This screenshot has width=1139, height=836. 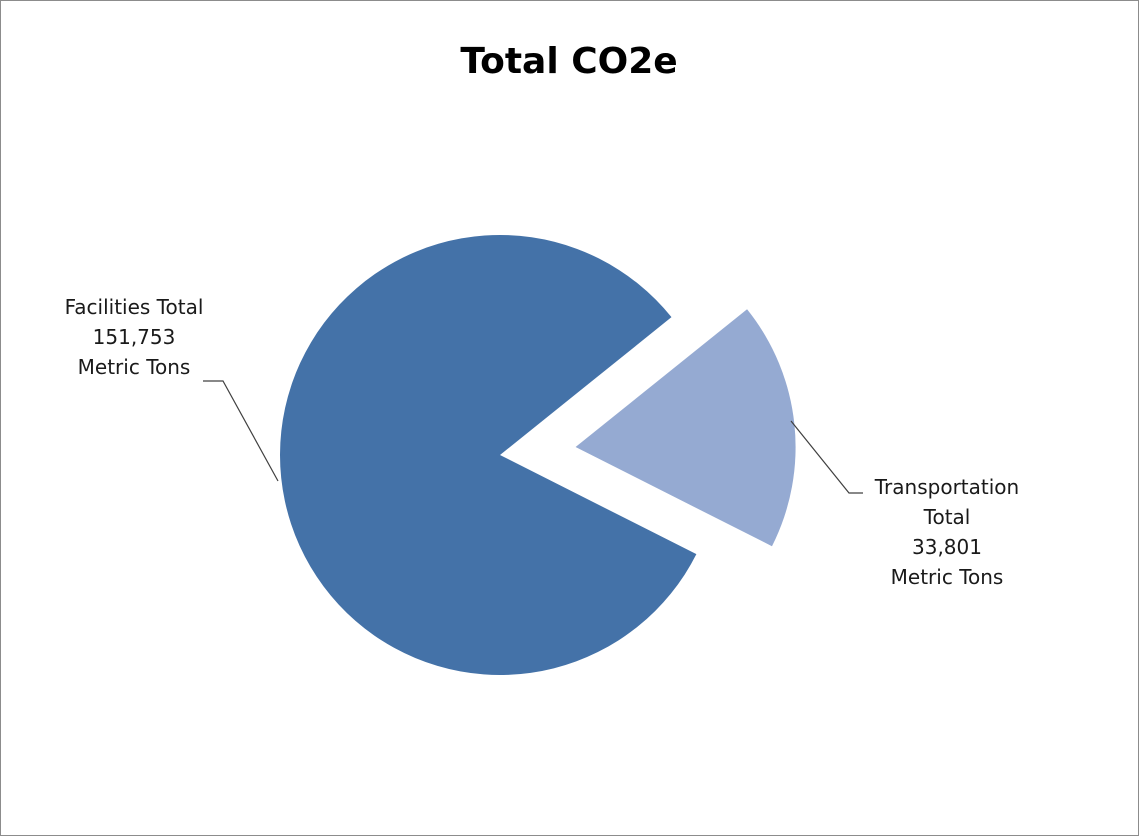 What do you see at coordinates (946, 487) in the screenshot?
I see `data-label-line: Transportation` at bounding box center [946, 487].